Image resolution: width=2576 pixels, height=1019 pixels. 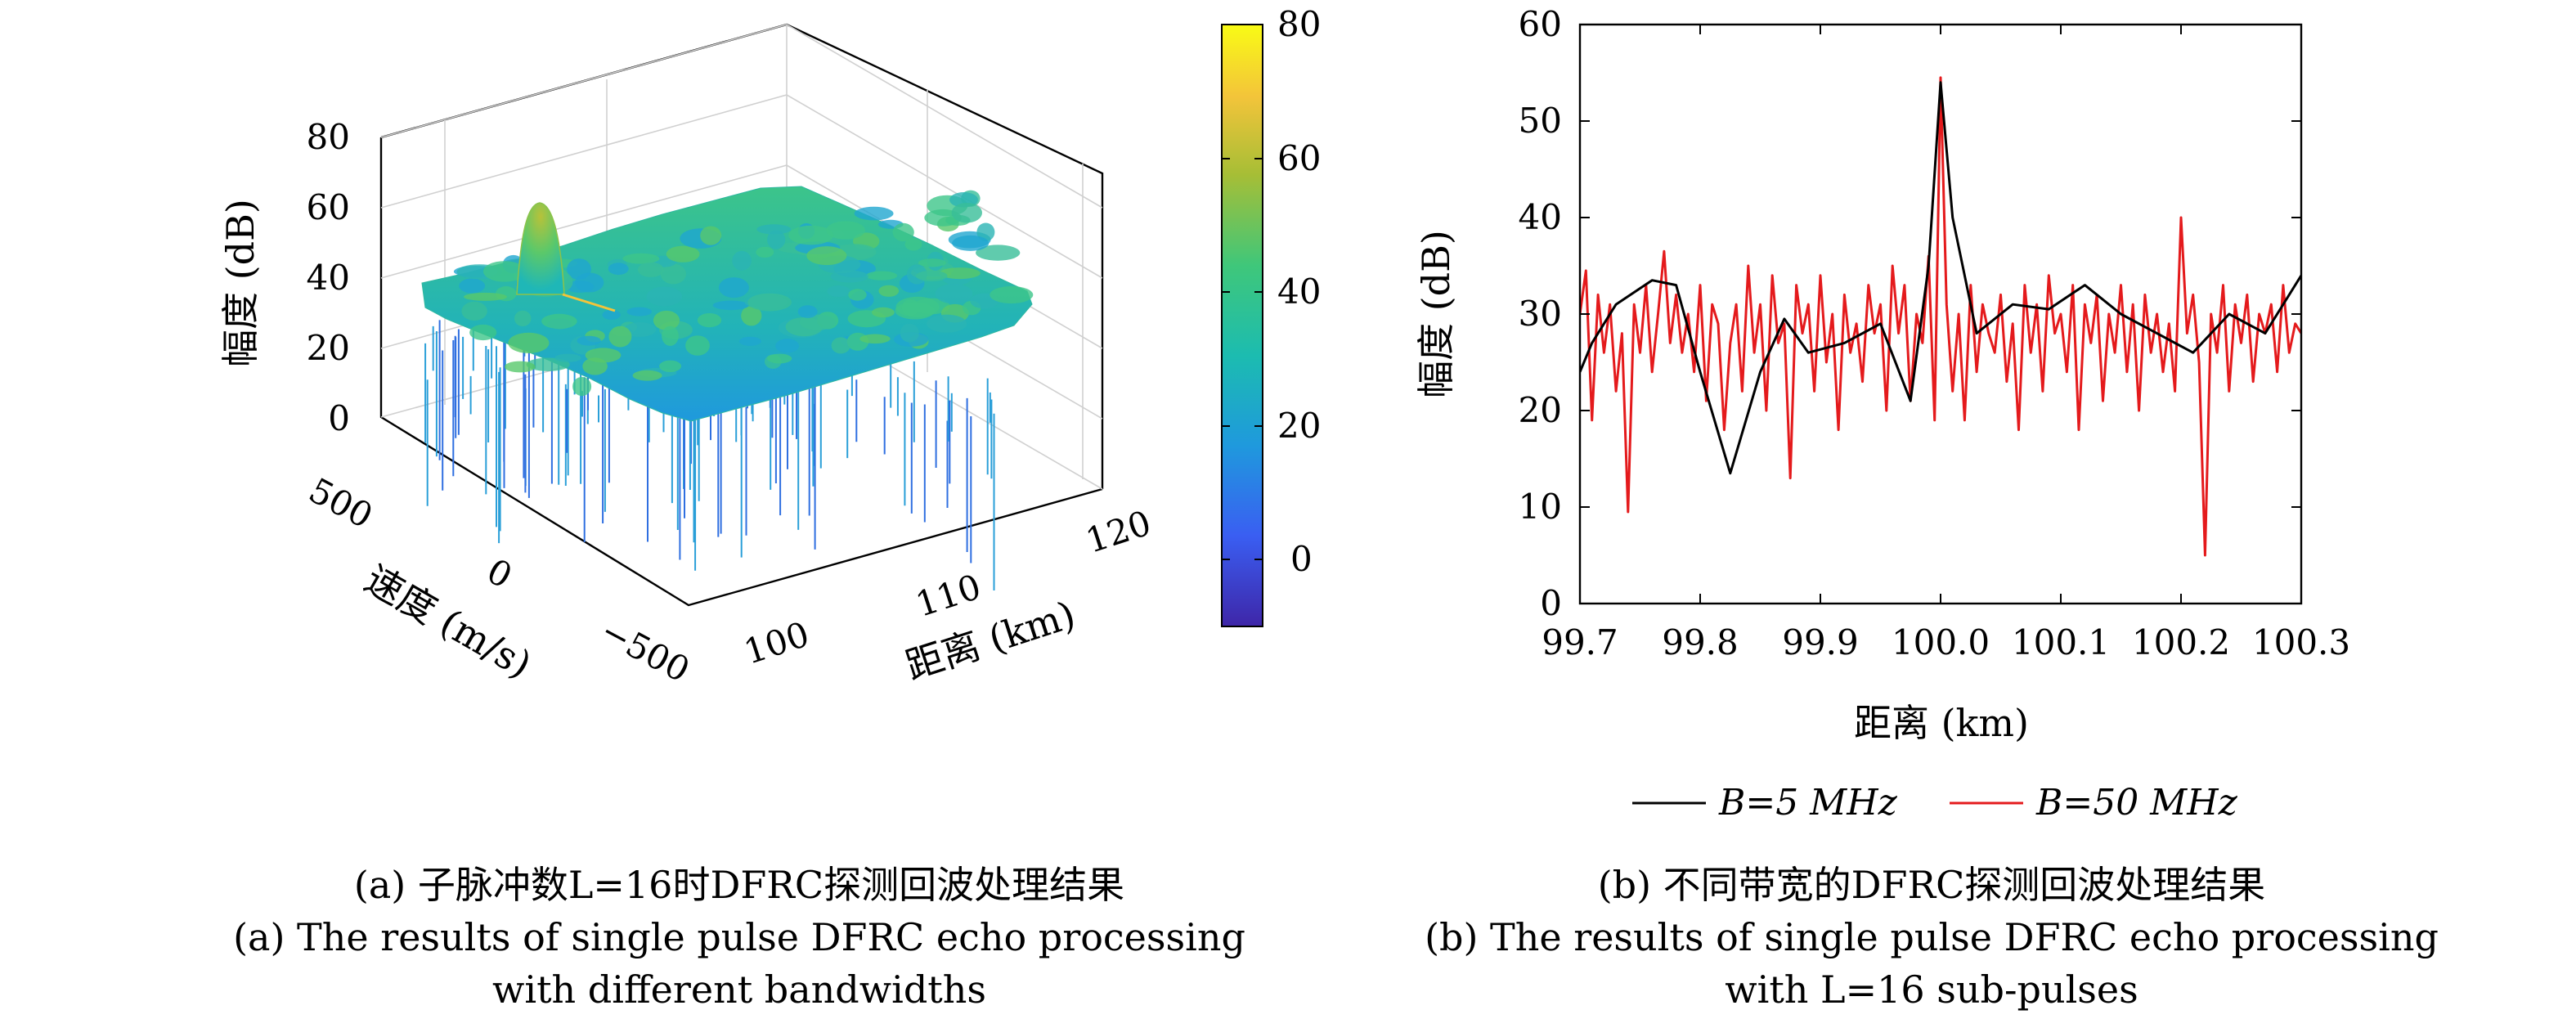 What do you see at coordinates (241, 283) in the screenshot?
I see `z-axis-label: 幅度 (dB)` at bounding box center [241, 283].